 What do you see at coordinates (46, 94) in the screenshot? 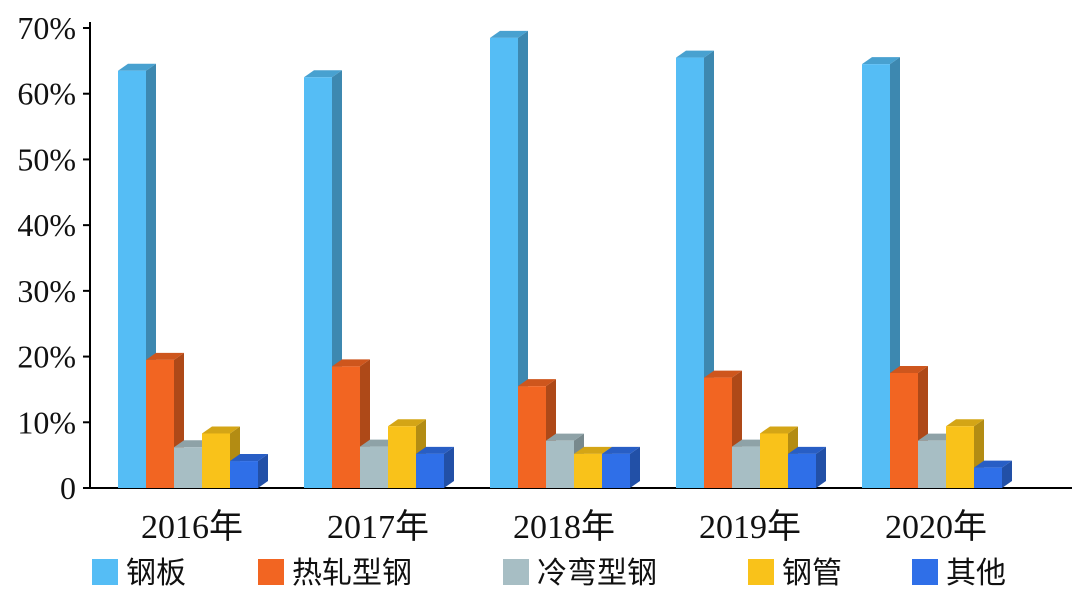
I see `y-tick-label: 60%` at bounding box center [46, 94].